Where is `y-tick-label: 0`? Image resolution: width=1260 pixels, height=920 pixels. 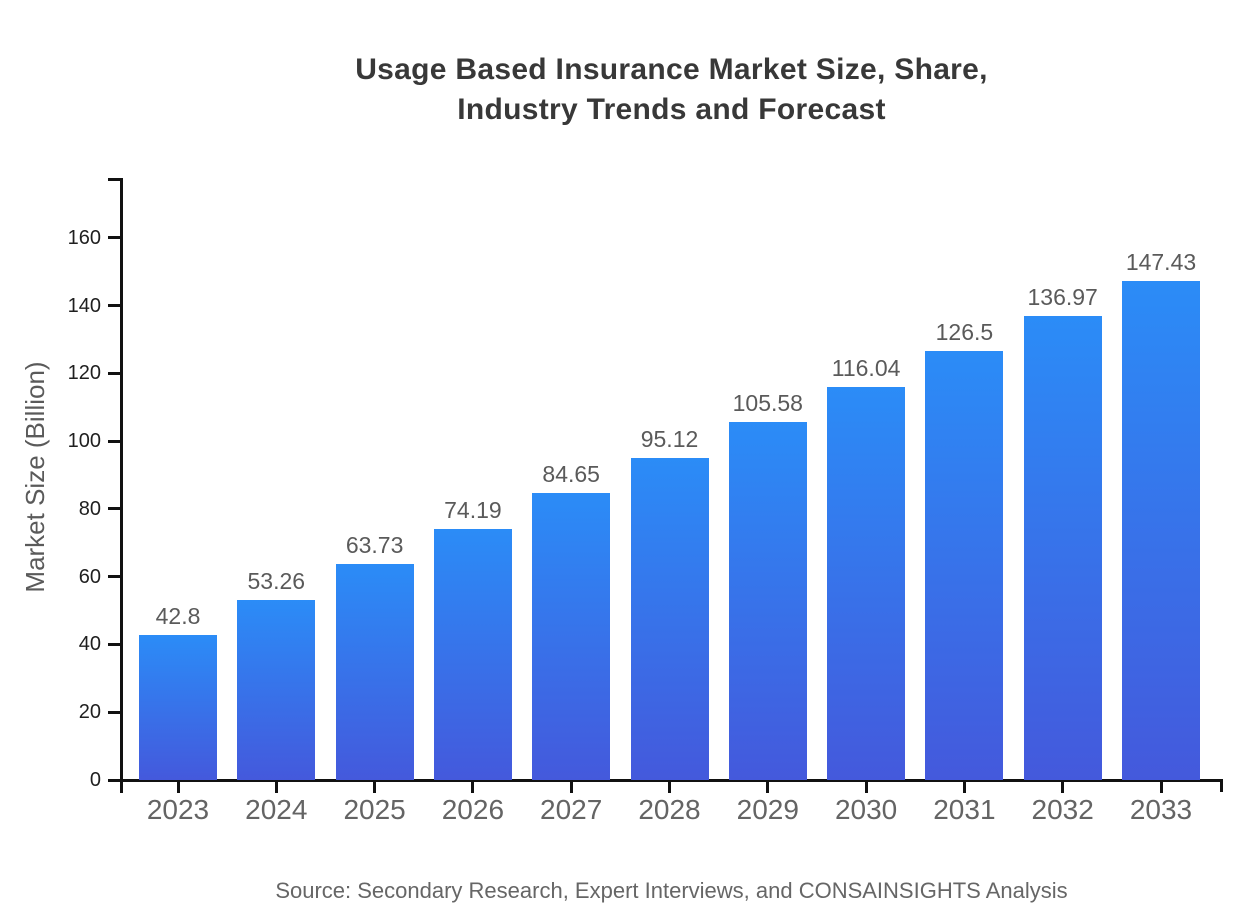
y-tick-label: 0 is located at coordinates (95, 780).